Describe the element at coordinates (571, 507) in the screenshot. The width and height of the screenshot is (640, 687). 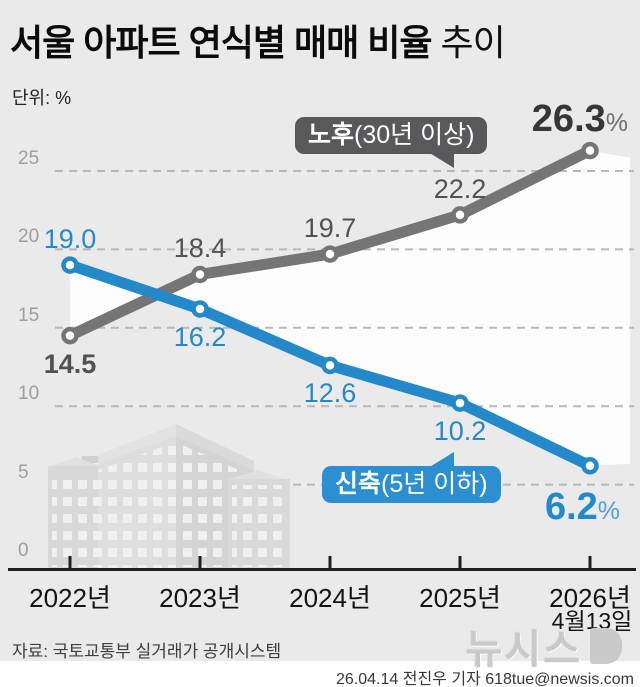
I see `end-value-new-number: 6.2` at that location.